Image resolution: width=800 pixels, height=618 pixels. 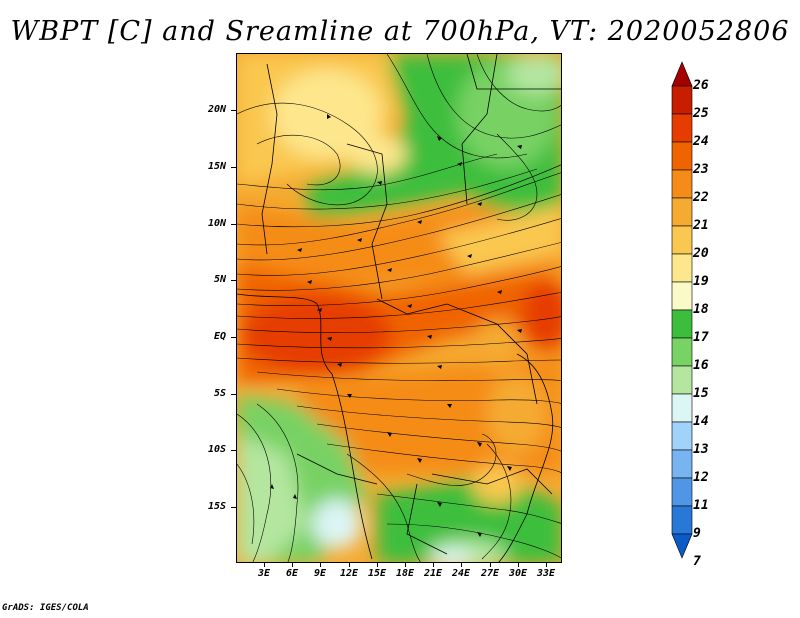 What do you see at coordinates (292, 573) in the screenshot?
I see `lon-label: 6E` at bounding box center [292, 573].